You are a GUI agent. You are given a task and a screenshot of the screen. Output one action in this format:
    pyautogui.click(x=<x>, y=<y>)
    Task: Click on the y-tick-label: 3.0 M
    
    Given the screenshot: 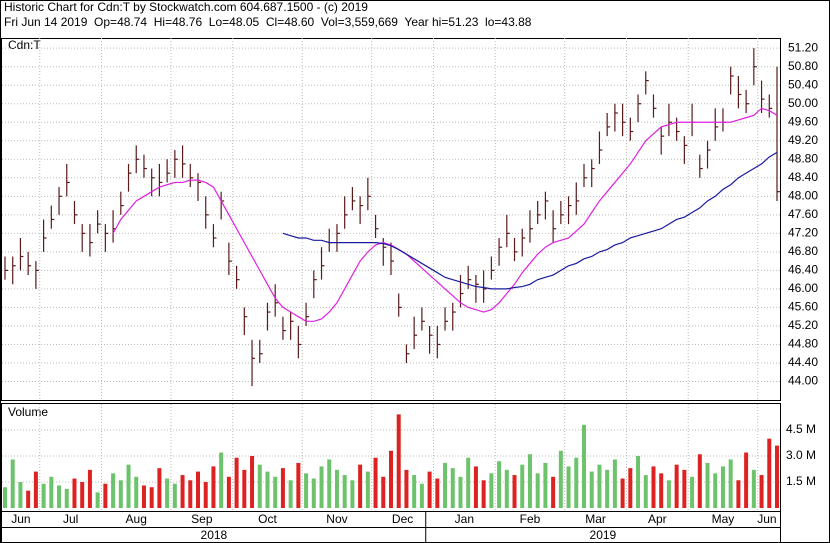 What is the action you would take?
    pyautogui.click(x=801, y=455)
    